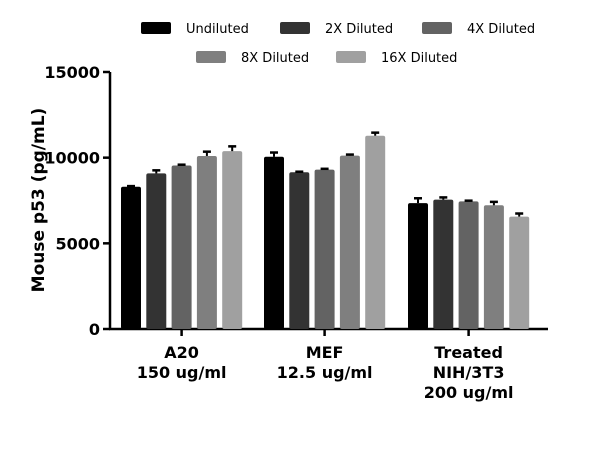 This screenshot has width=600, height=450. What do you see at coordinates (469, 372) in the screenshot?
I see `x-tick-label: NIH/3T3` at bounding box center [469, 372].